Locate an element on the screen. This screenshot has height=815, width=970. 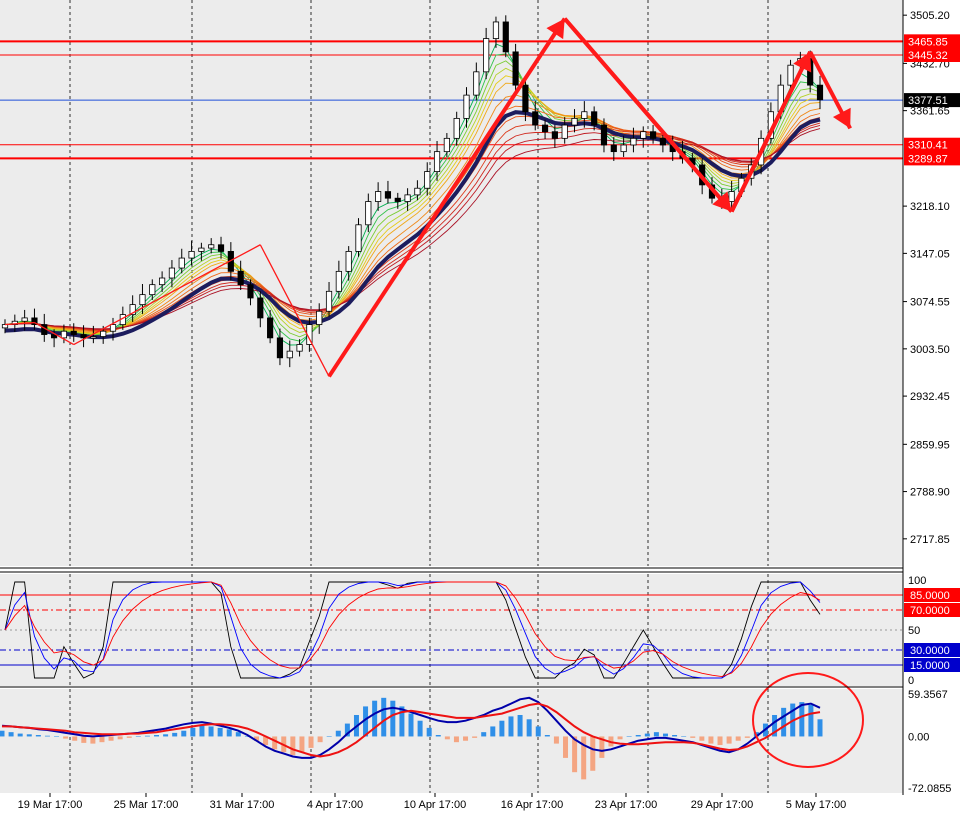
macd-tick-label: 0.00 is located at coordinates (918, 737).